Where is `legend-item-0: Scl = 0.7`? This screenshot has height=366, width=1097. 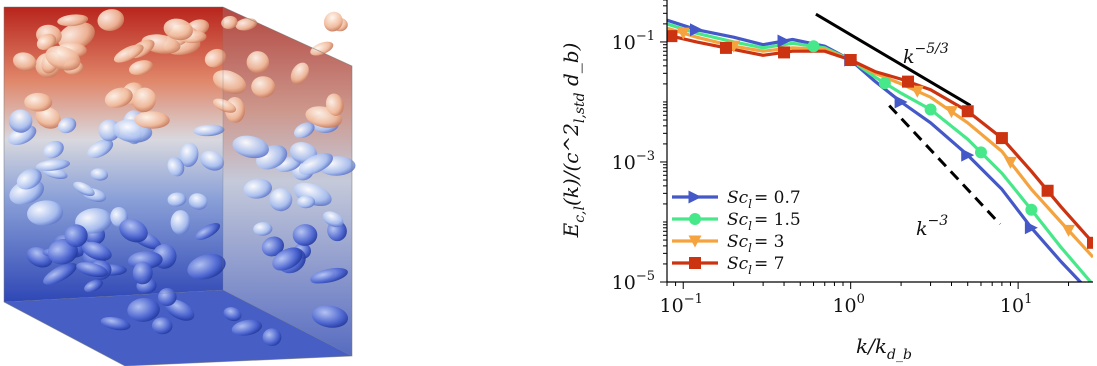 legend-item-0: Scl = 0.7 is located at coordinates (736, 199).